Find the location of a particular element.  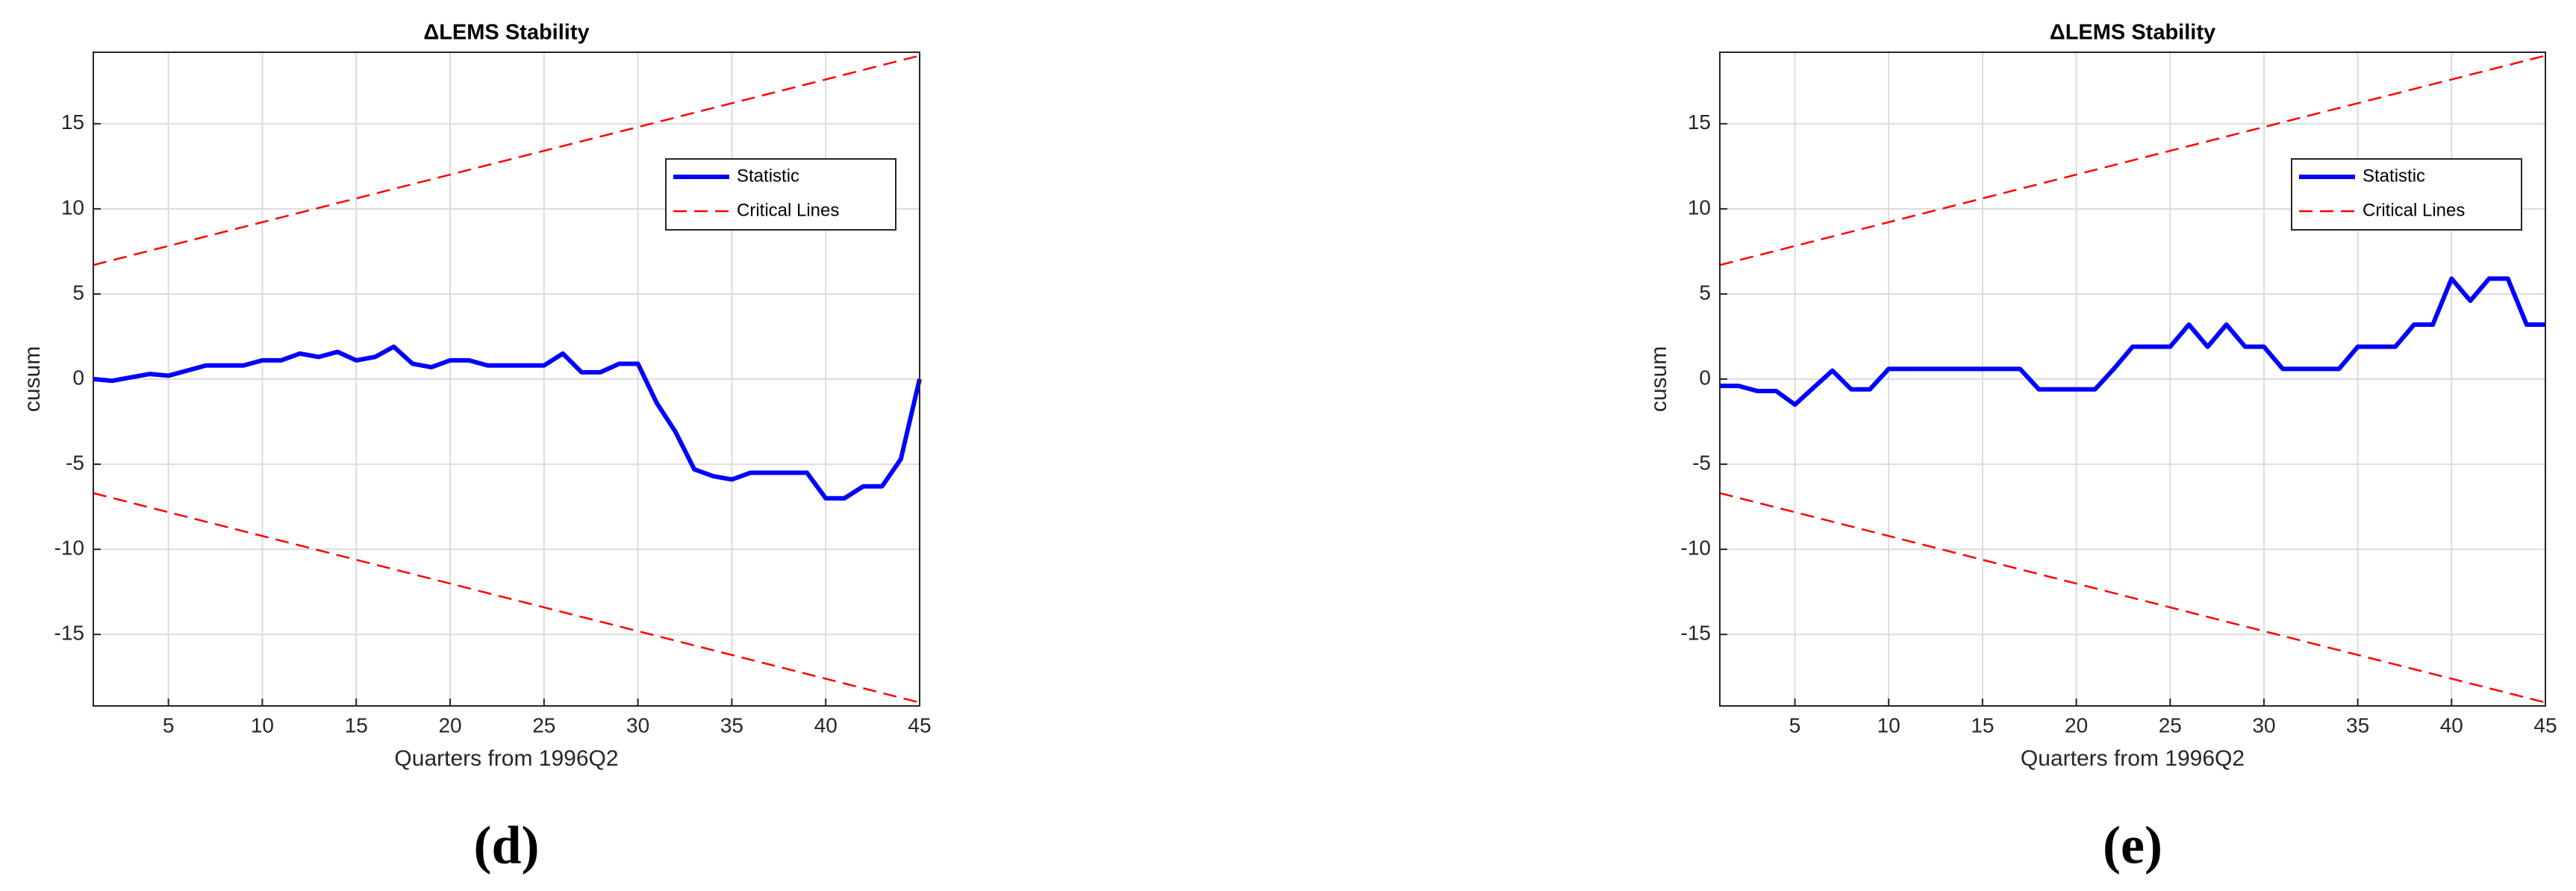

caption: (d) is located at coordinates (507, 845).